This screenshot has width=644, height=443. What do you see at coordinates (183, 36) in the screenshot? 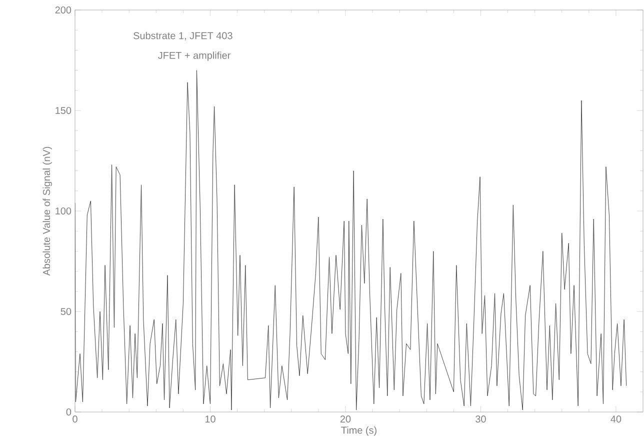
I see `annotation: Substrate 1, JFET 403` at bounding box center [183, 36].